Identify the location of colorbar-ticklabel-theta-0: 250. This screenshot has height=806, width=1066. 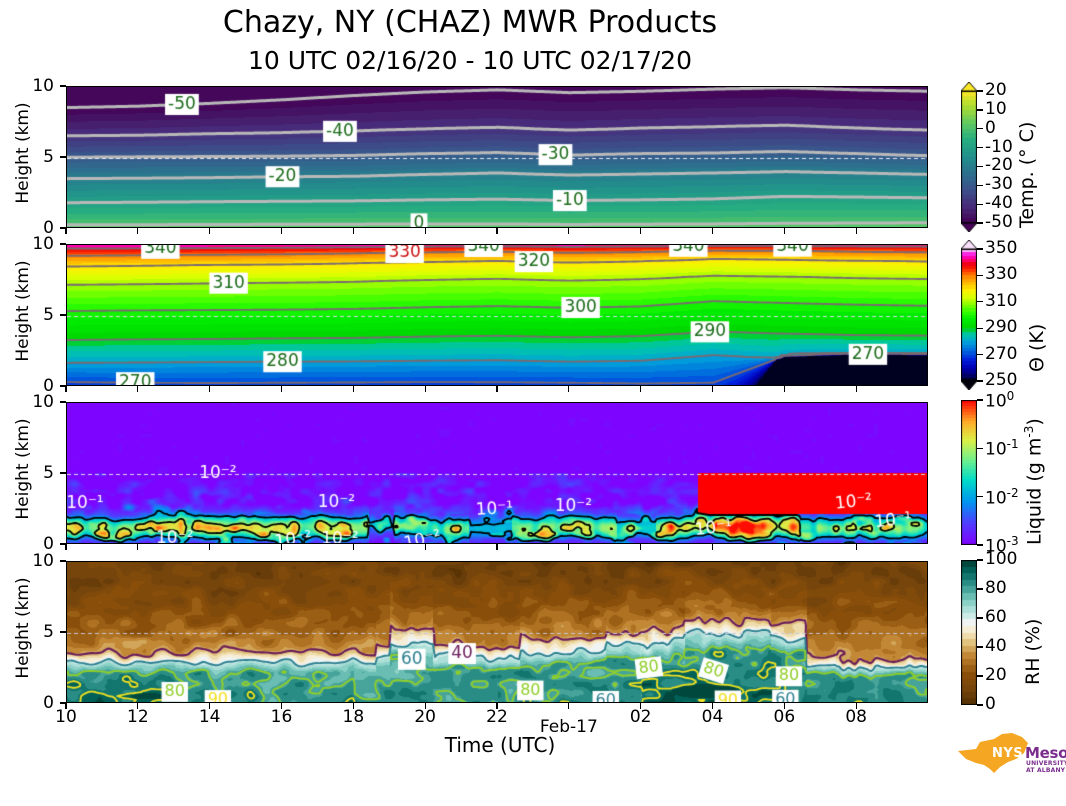
(1001, 380).